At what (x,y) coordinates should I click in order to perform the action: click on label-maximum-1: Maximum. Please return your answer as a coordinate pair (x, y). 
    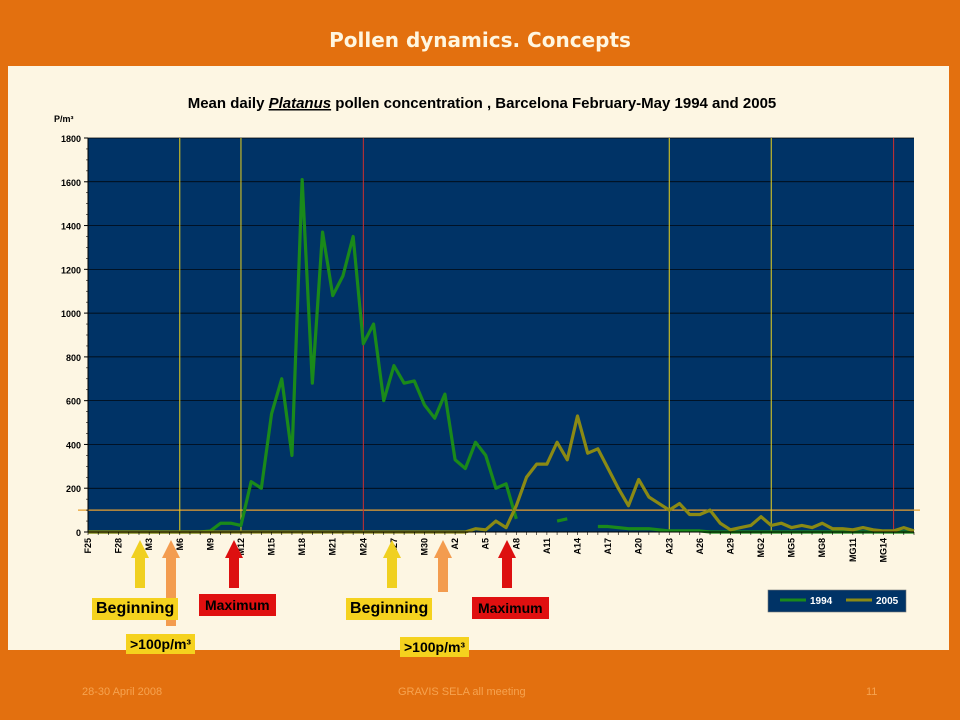
    Looking at the image, I should click on (237, 605).